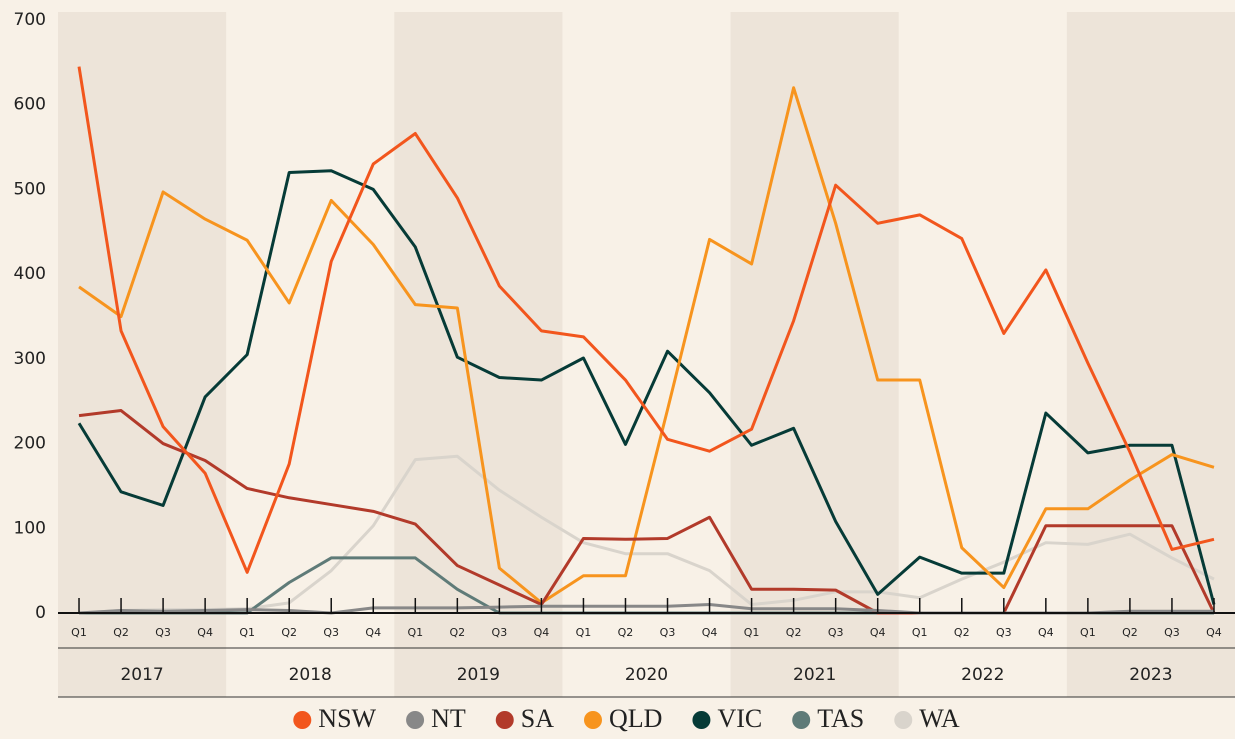 This screenshot has width=1235, height=739. Describe the element at coordinates (30, 20) in the screenshot. I see `y-tick-label: 700` at that location.